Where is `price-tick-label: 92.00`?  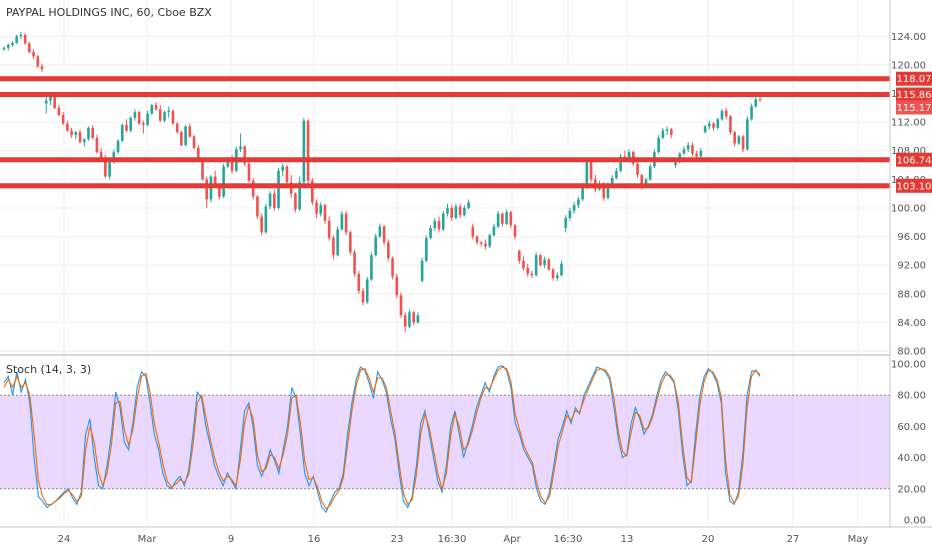 price-tick-label: 92.00 is located at coordinates (911, 266).